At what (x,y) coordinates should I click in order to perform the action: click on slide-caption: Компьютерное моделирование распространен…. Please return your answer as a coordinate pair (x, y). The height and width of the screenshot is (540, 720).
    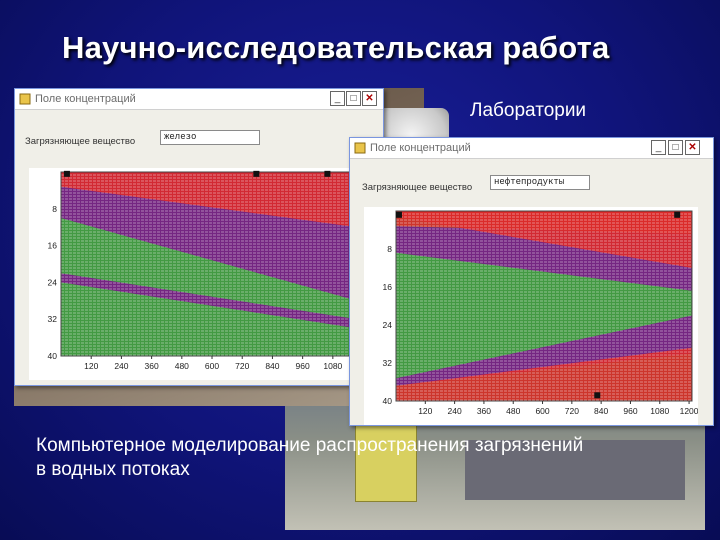
    Looking at the image, I should click on (310, 457).